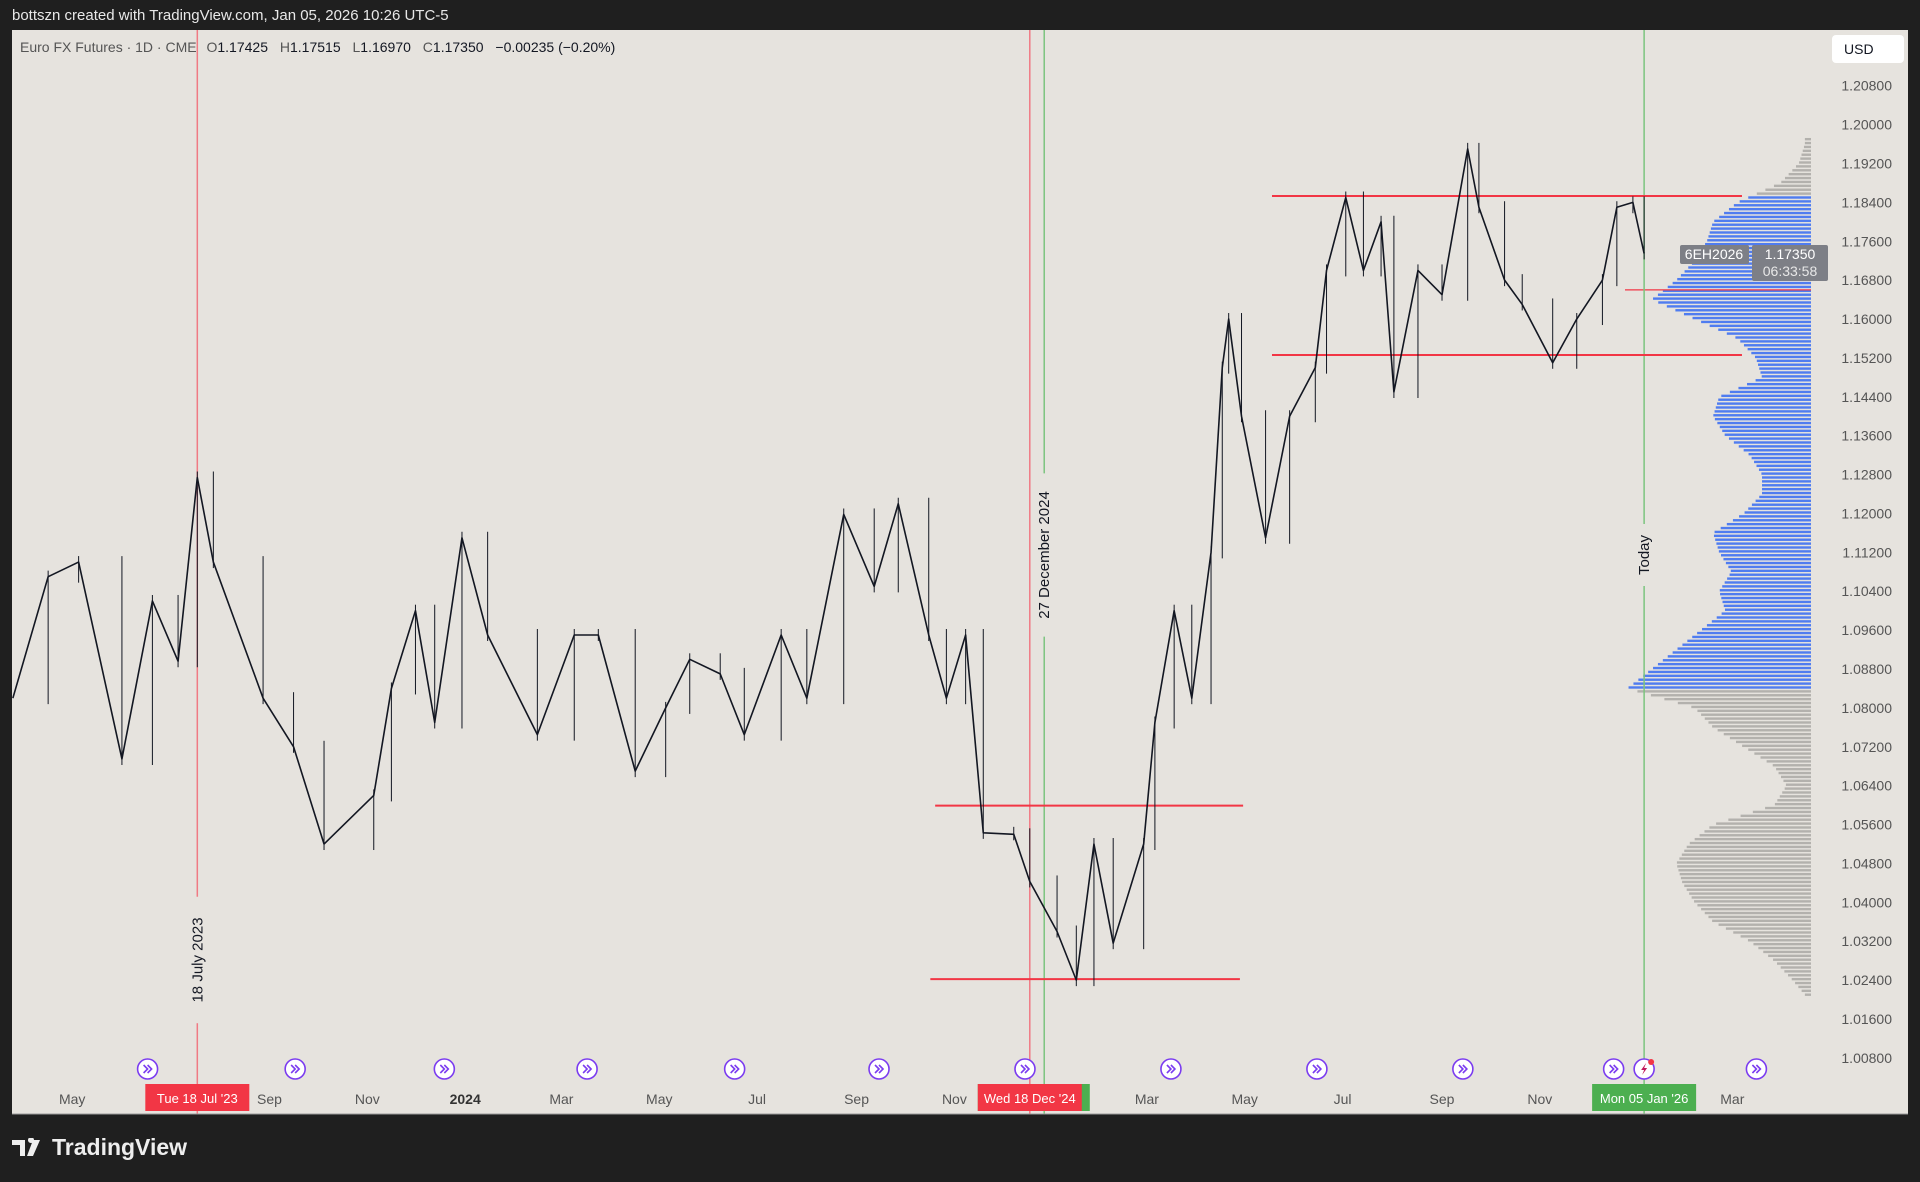 The width and height of the screenshot is (1920, 1182). I want to click on symbol-price-tag, so click(1714, 254).